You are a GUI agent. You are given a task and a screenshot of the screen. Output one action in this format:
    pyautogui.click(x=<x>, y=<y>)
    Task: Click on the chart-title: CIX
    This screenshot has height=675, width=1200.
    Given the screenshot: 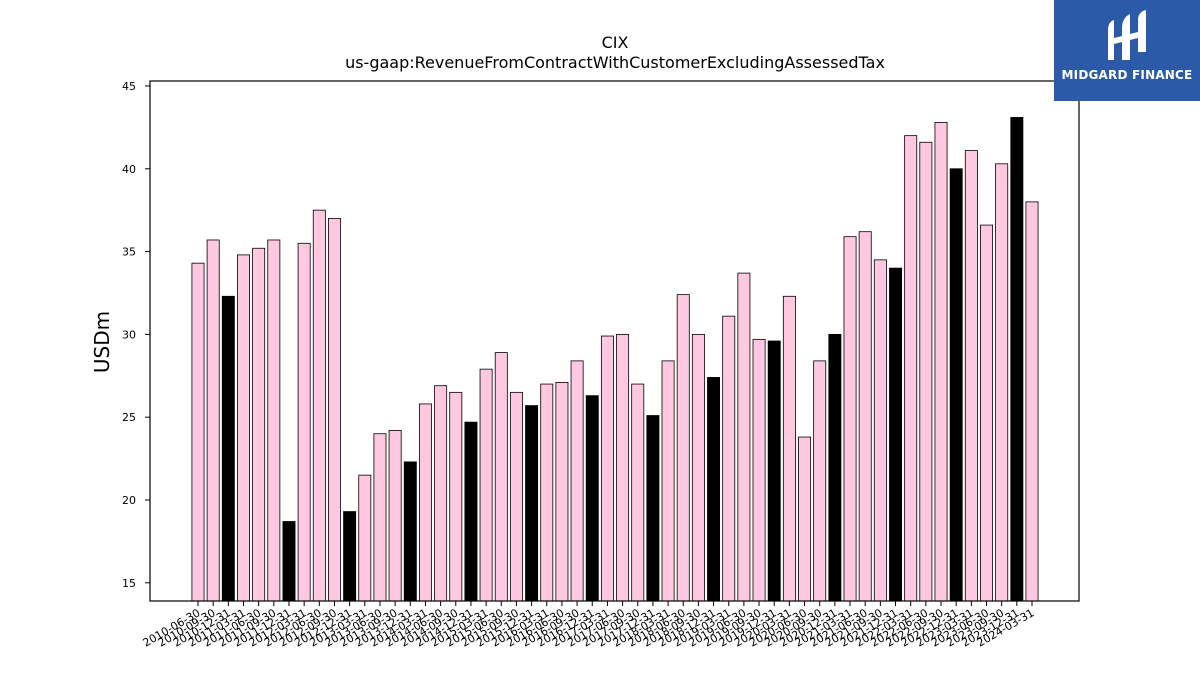 What is the action you would take?
    pyautogui.click(x=615, y=42)
    